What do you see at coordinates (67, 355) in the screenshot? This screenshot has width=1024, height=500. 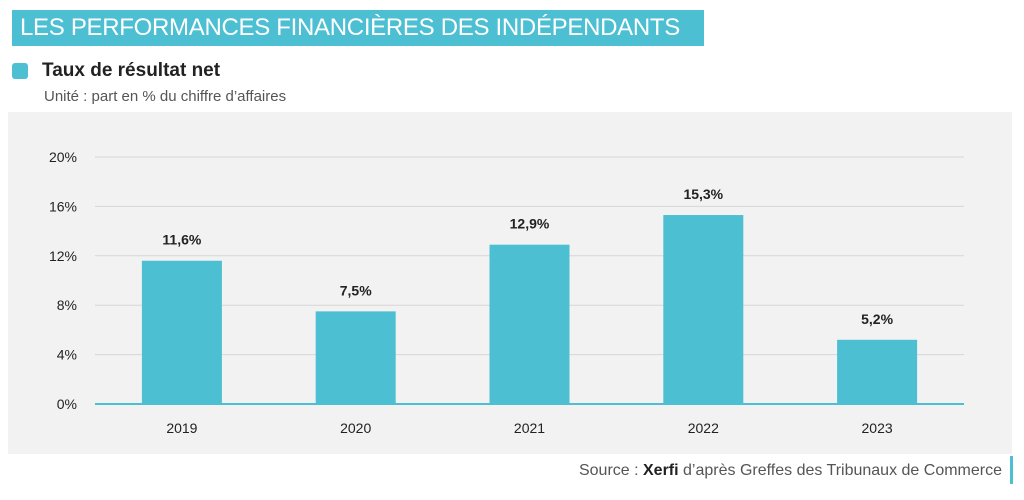 I see `y-tick-label: 4%` at bounding box center [67, 355].